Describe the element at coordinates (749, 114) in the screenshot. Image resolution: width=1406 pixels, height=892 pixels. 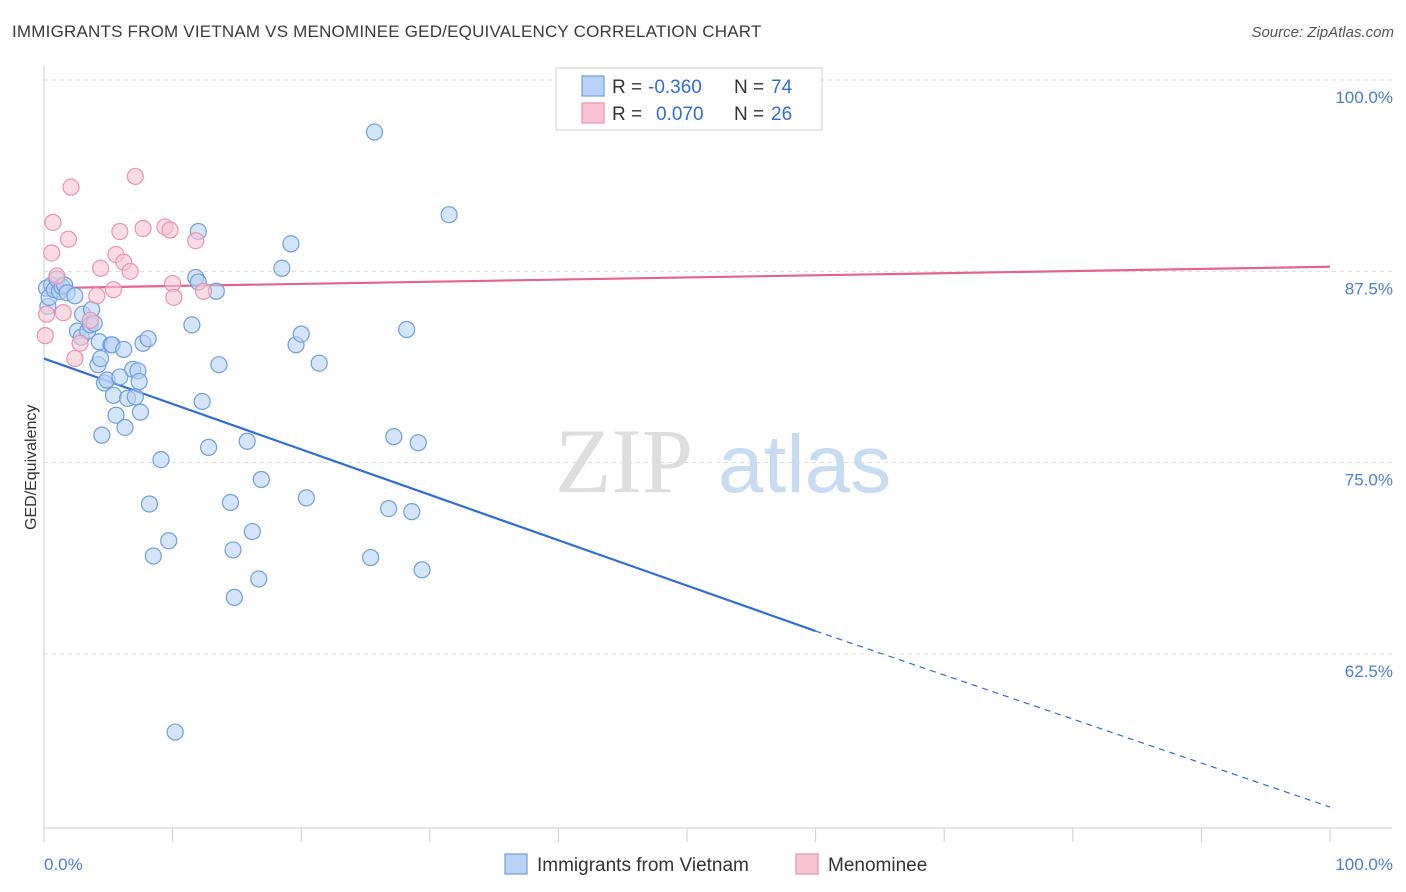
I see `legend-n-label-2: N =` at that location.